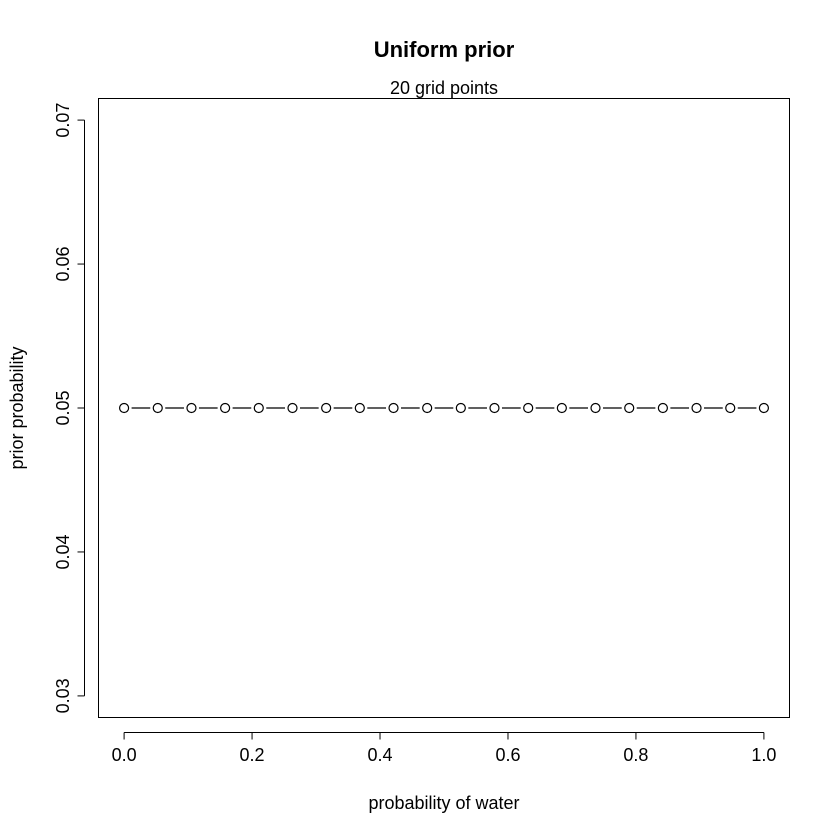  I want to click on y-tick-label: 0.04, so click(63, 551).